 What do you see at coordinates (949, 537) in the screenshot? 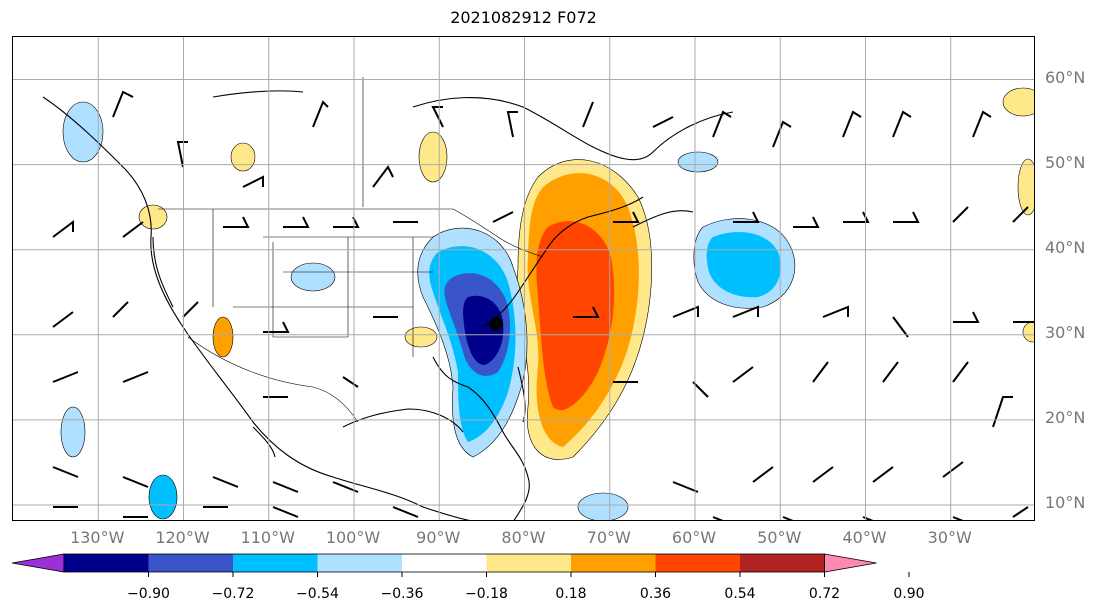
I see `lon-label: 30°W` at bounding box center [949, 537].